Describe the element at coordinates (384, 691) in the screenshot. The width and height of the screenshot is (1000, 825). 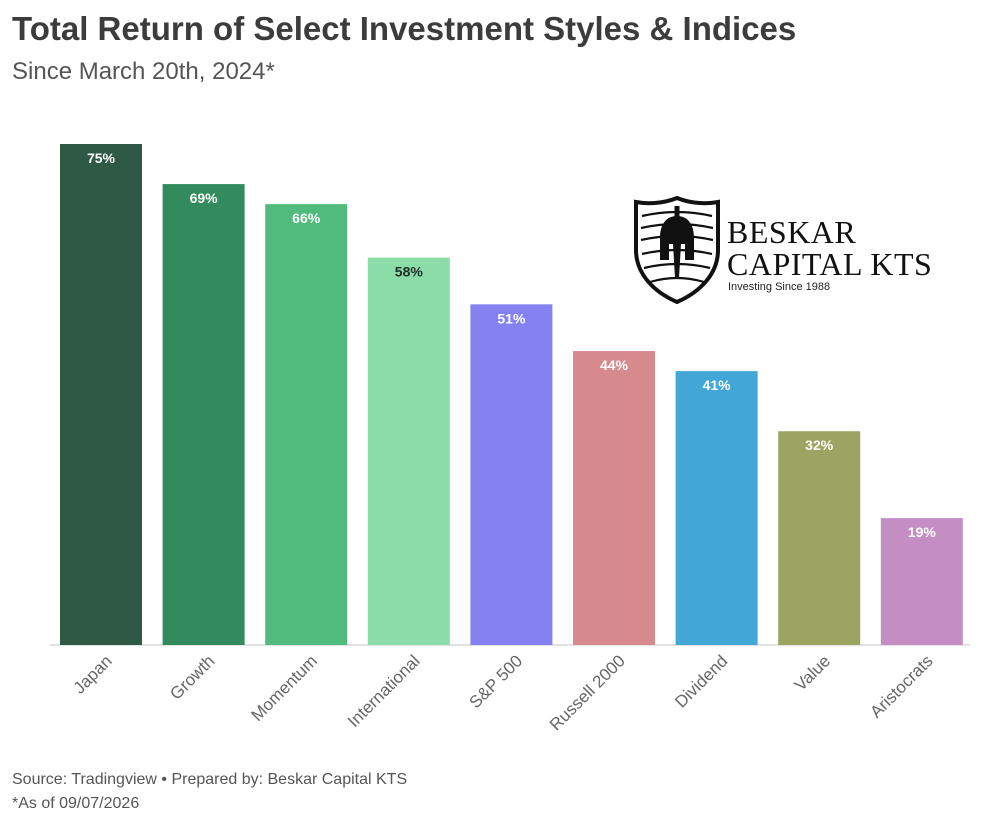
I see `x-tick-label: International` at that location.